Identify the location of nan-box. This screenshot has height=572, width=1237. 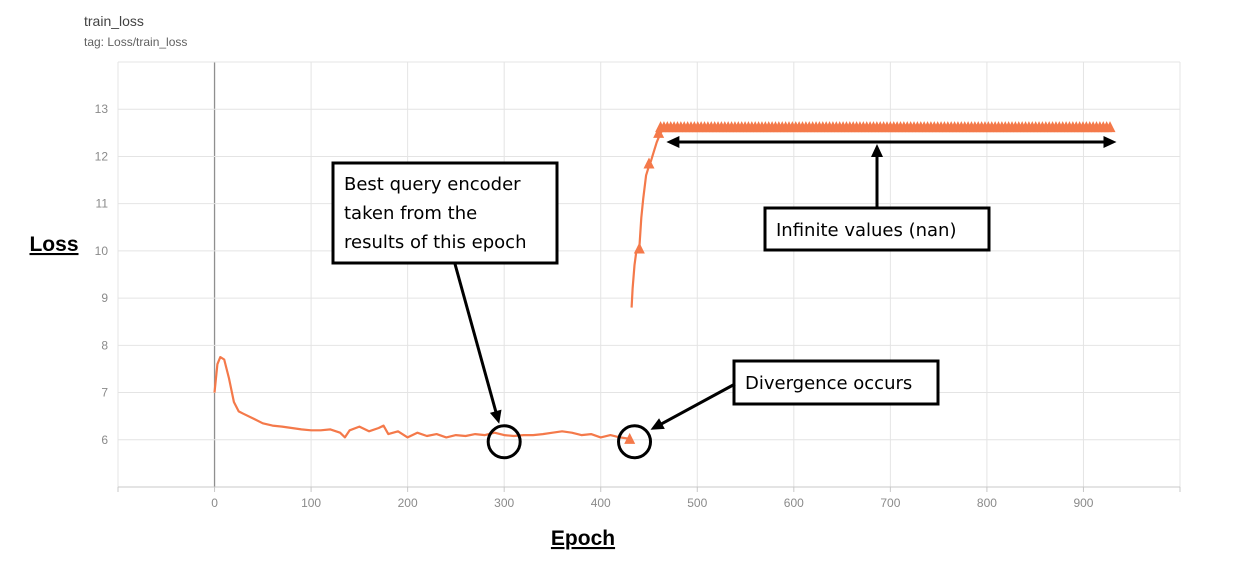
(877, 229).